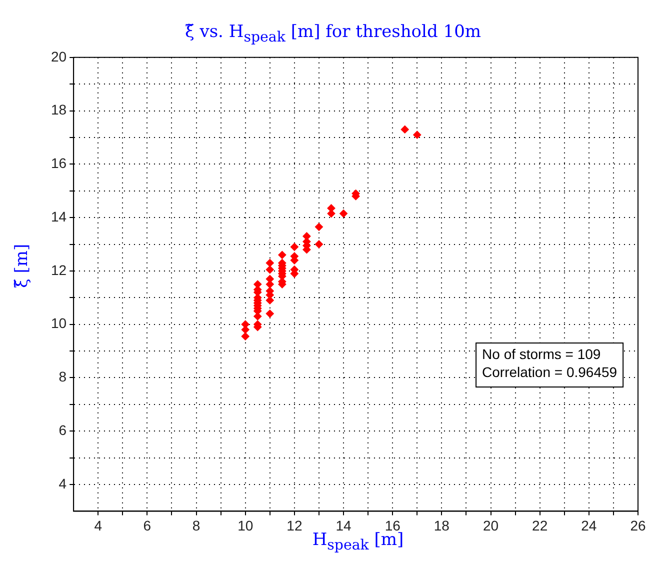 This screenshot has width=666, height=563. Describe the element at coordinates (333, 34) in the screenshot. I see `chart-title: ξ̃ vs. H$_{s}$$_{peak}$ [m] for threshold 10m` at that location.